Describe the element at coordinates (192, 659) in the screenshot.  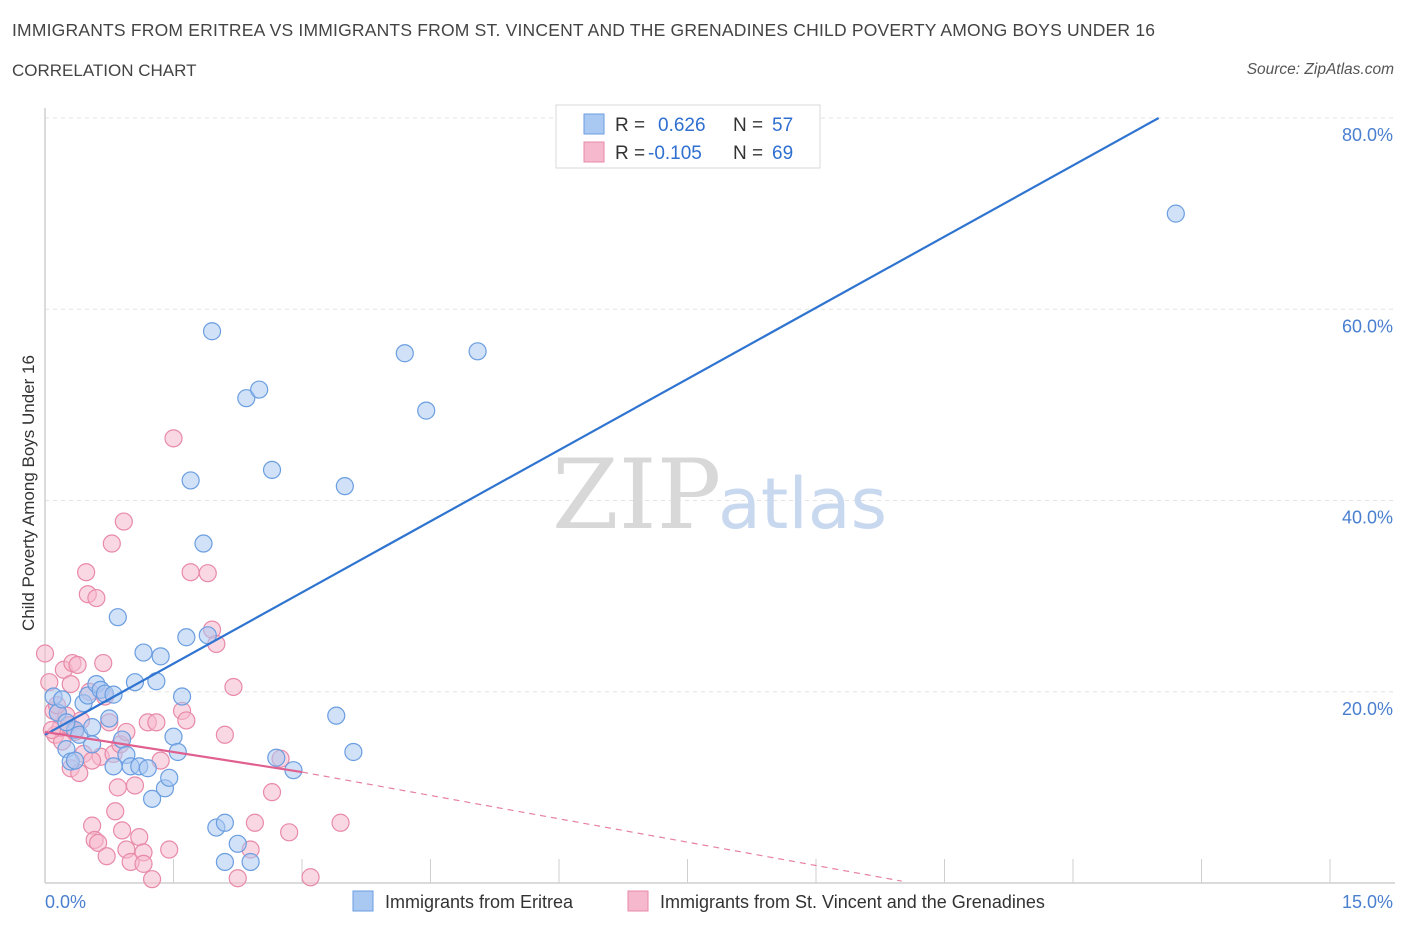
I see `series-pink-points` at that location.